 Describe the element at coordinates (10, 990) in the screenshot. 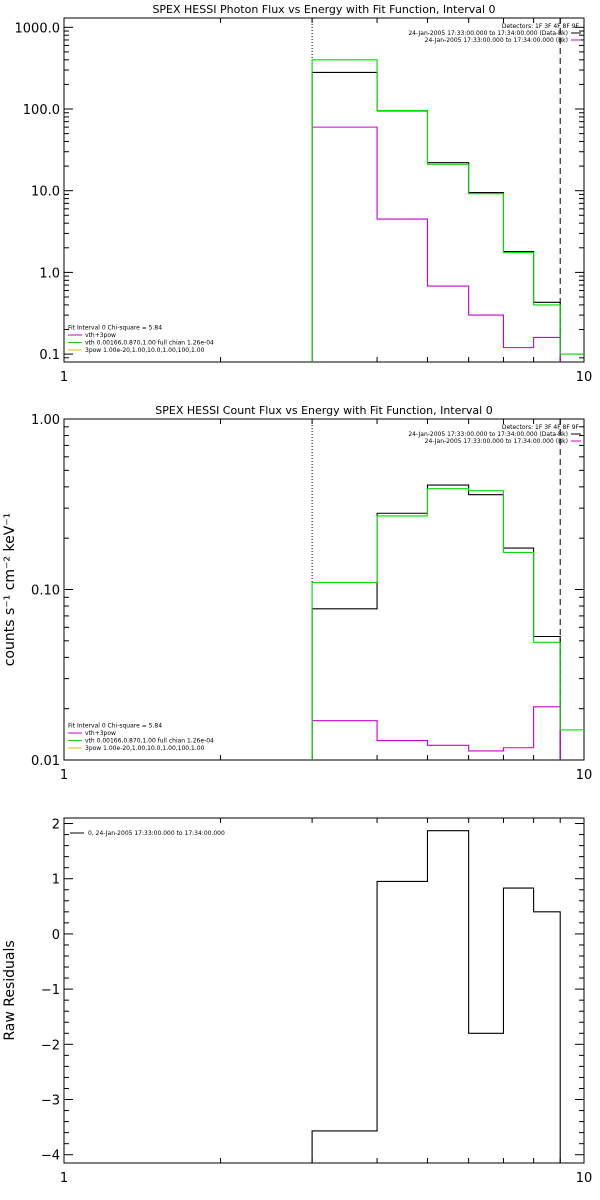

I see `y-axis-label: Raw Residuals` at that location.